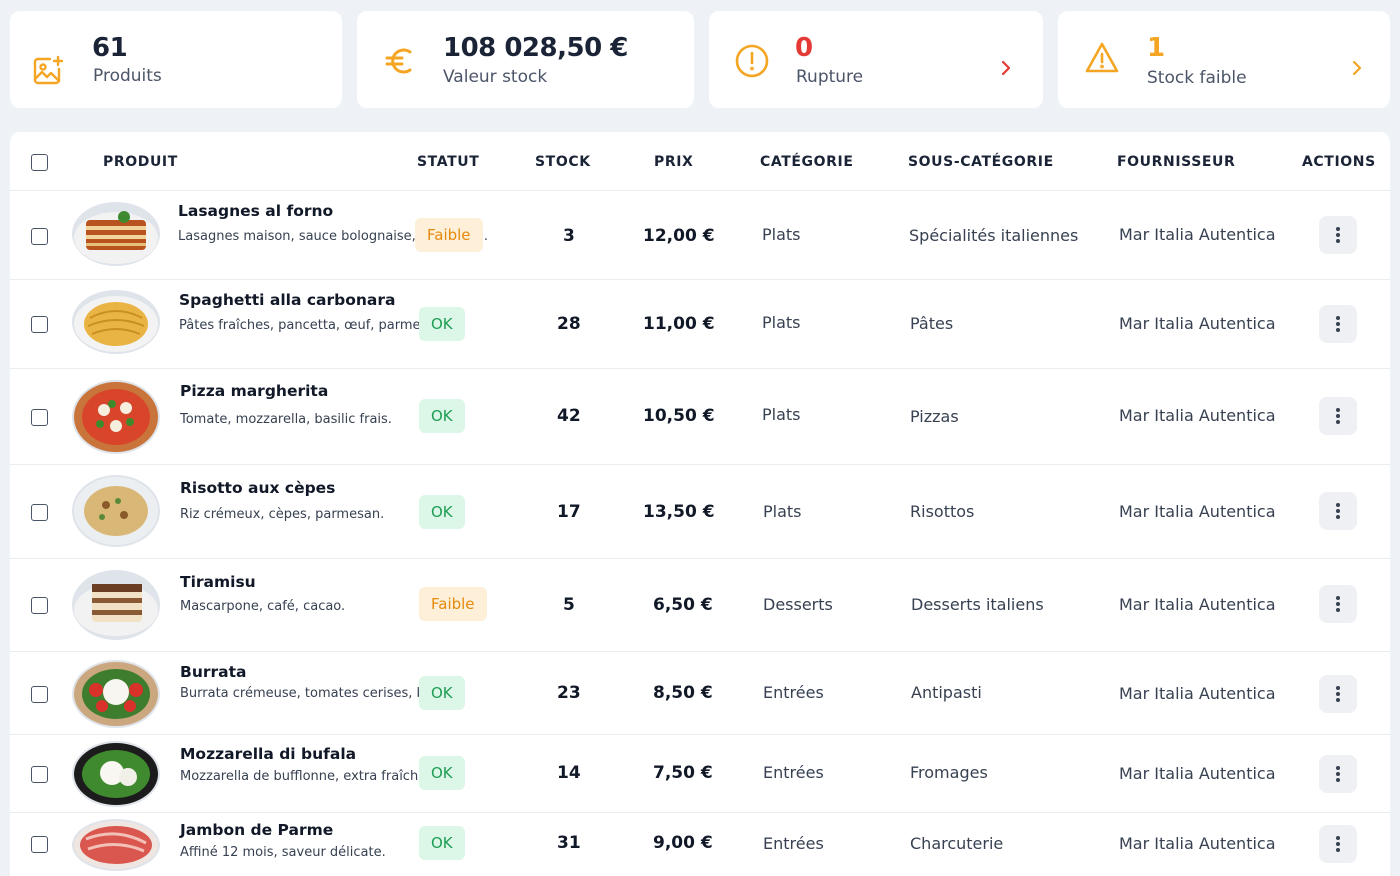 The height and width of the screenshot is (876, 1400). Describe the element at coordinates (807, 162) in the screenshot. I see `header-category: CATÉGORIE` at that location.